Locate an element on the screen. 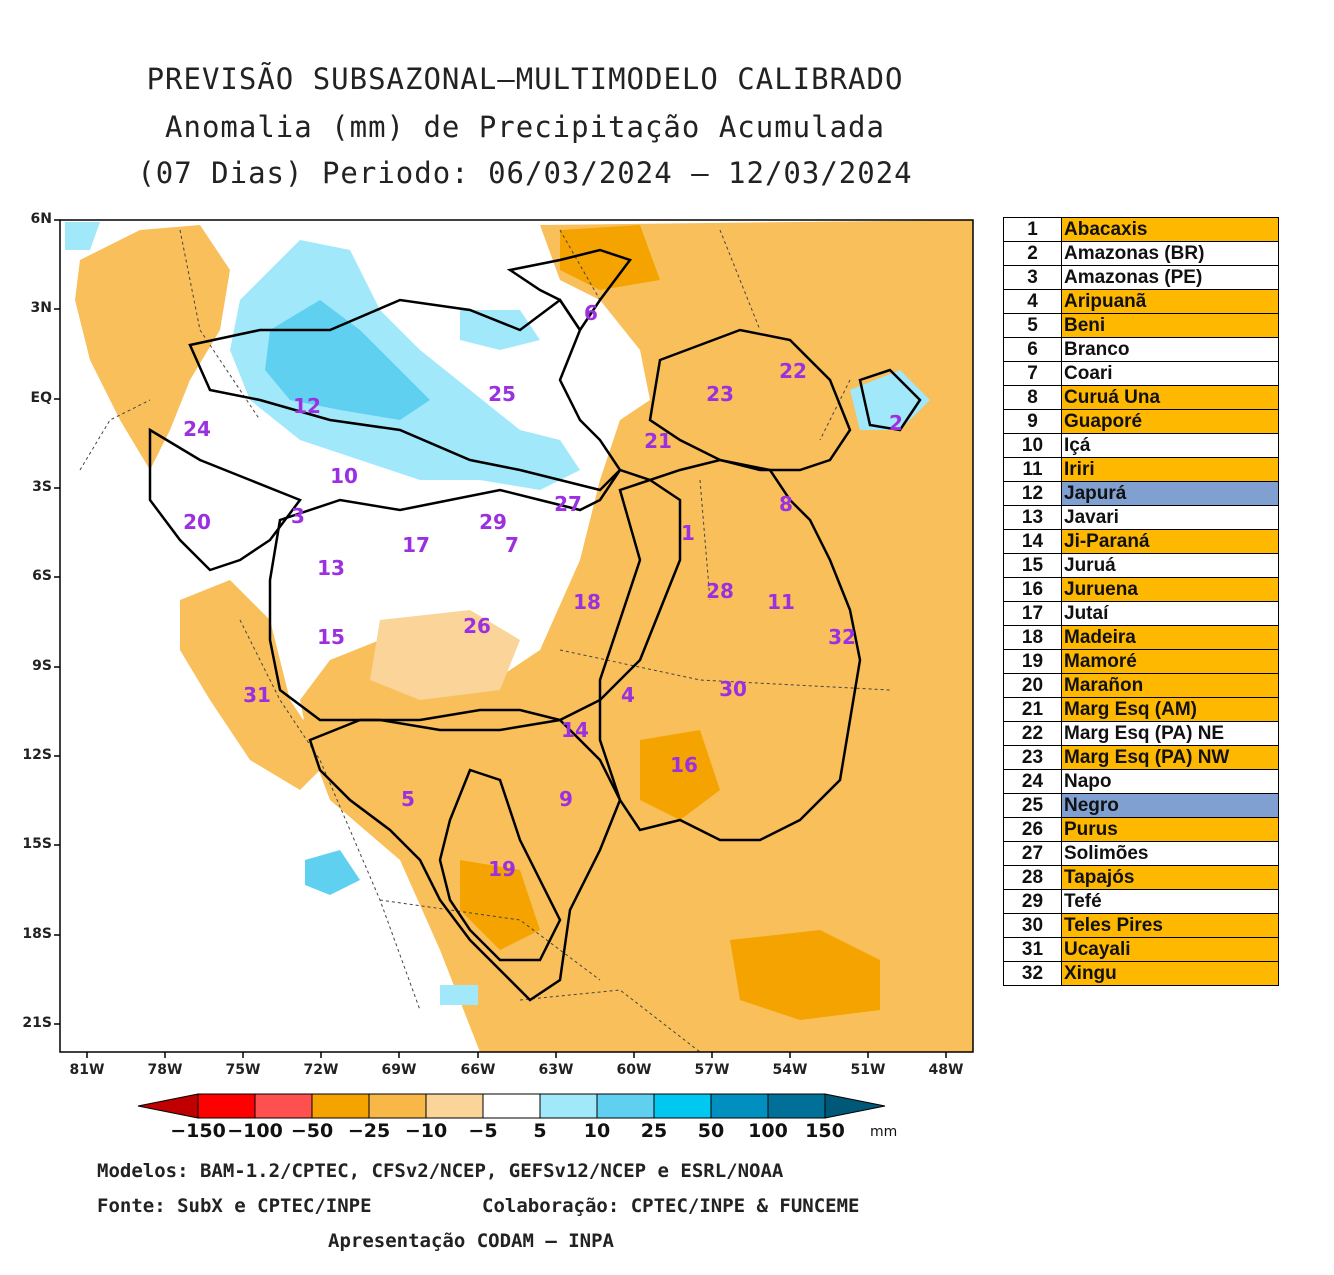 The image size is (1334, 1275). legend-row: 6 Branco is located at coordinates (1141, 349).